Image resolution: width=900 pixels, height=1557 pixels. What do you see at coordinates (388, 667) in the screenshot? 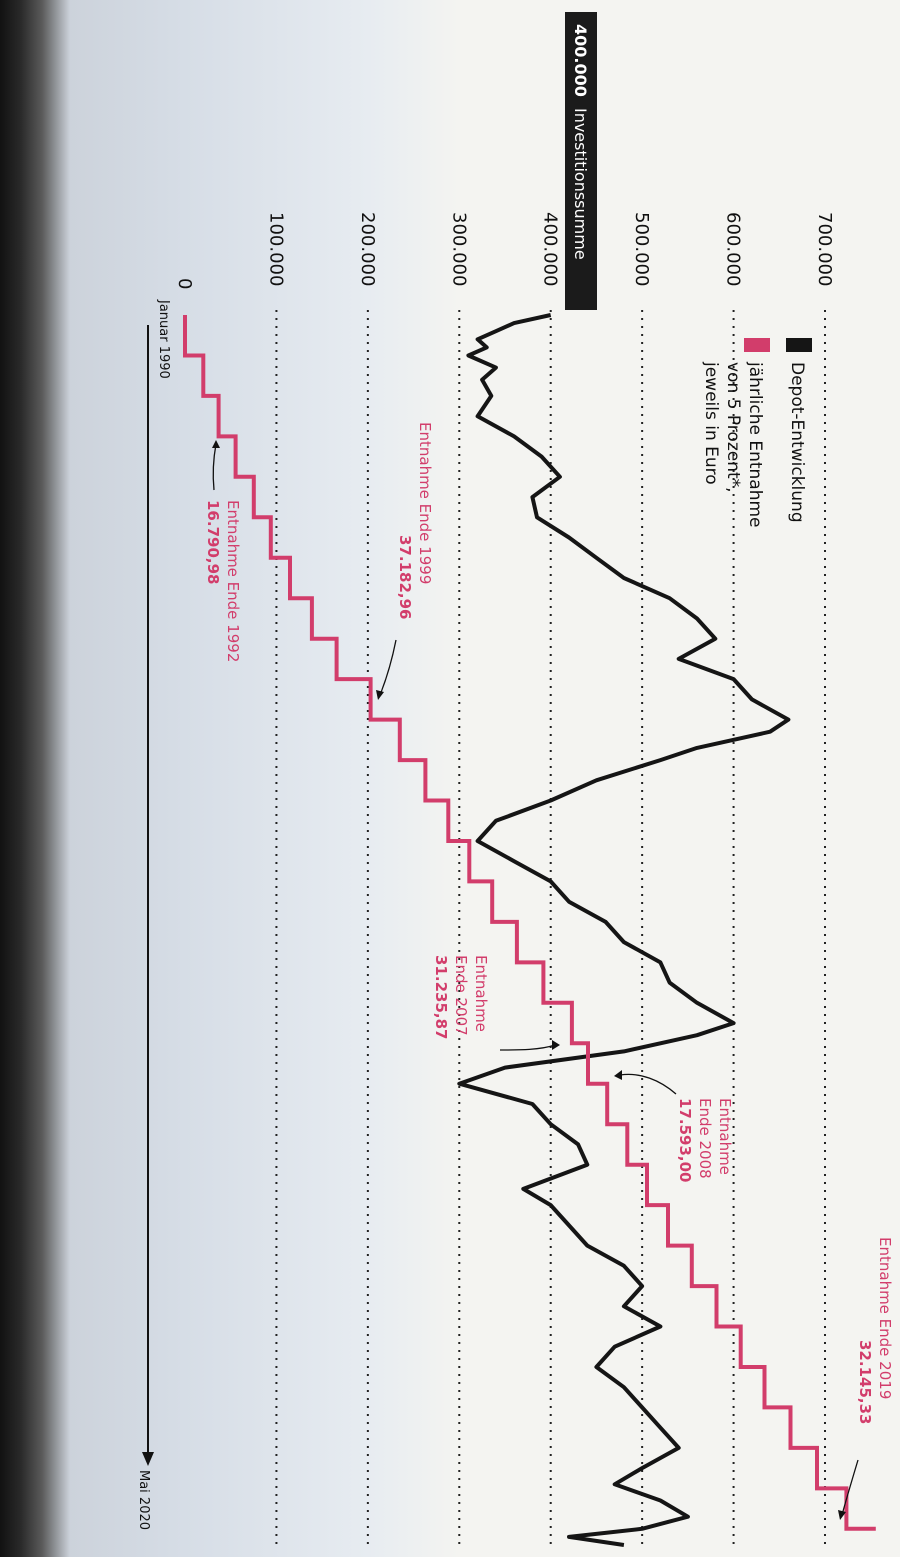
I see `annotation-1999-arrow` at bounding box center [388, 667].